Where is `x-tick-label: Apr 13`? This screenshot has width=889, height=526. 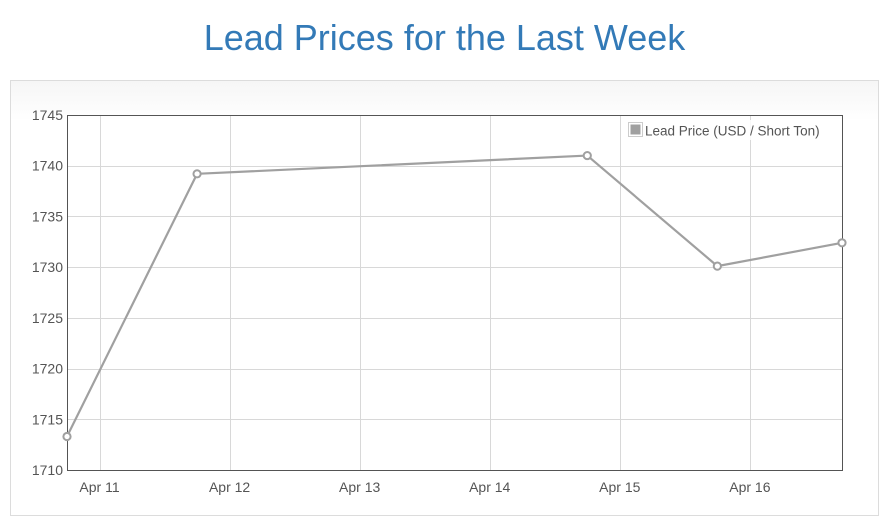
x-tick-label: Apr 13 is located at coordinates (359, 487).